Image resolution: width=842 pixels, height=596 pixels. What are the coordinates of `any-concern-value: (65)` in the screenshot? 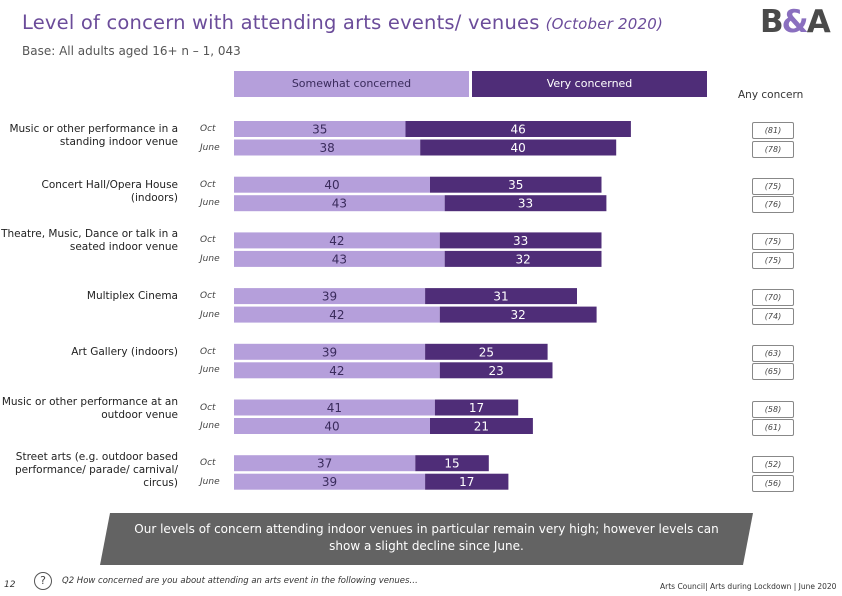 It's located at (773, 372).